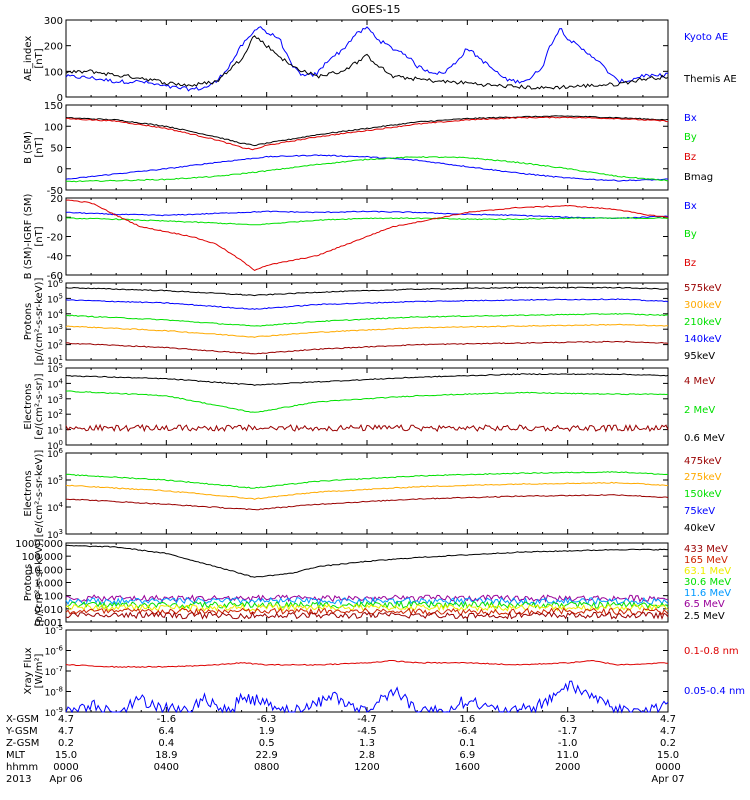 The width and height of the screenshot is (750, 800). Describe the element at coordinates (703, 288) in the screenshot. I see `legend-label: 575keV` at that location.